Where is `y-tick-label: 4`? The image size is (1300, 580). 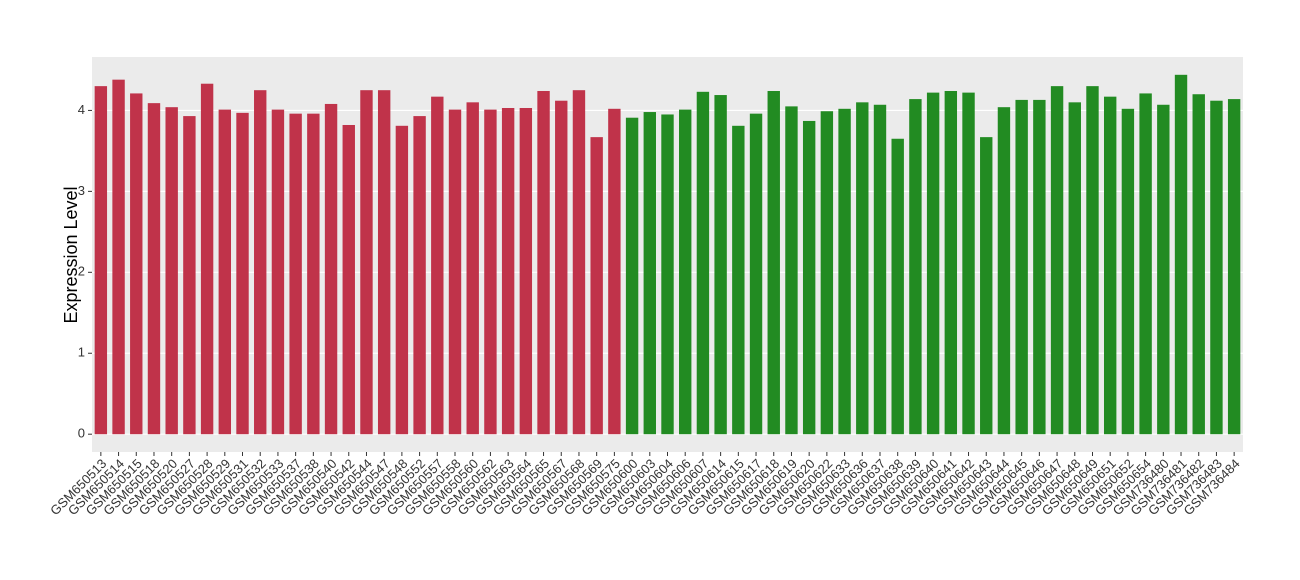
y-tick-label: 4 is located at coordinates (81, 109).